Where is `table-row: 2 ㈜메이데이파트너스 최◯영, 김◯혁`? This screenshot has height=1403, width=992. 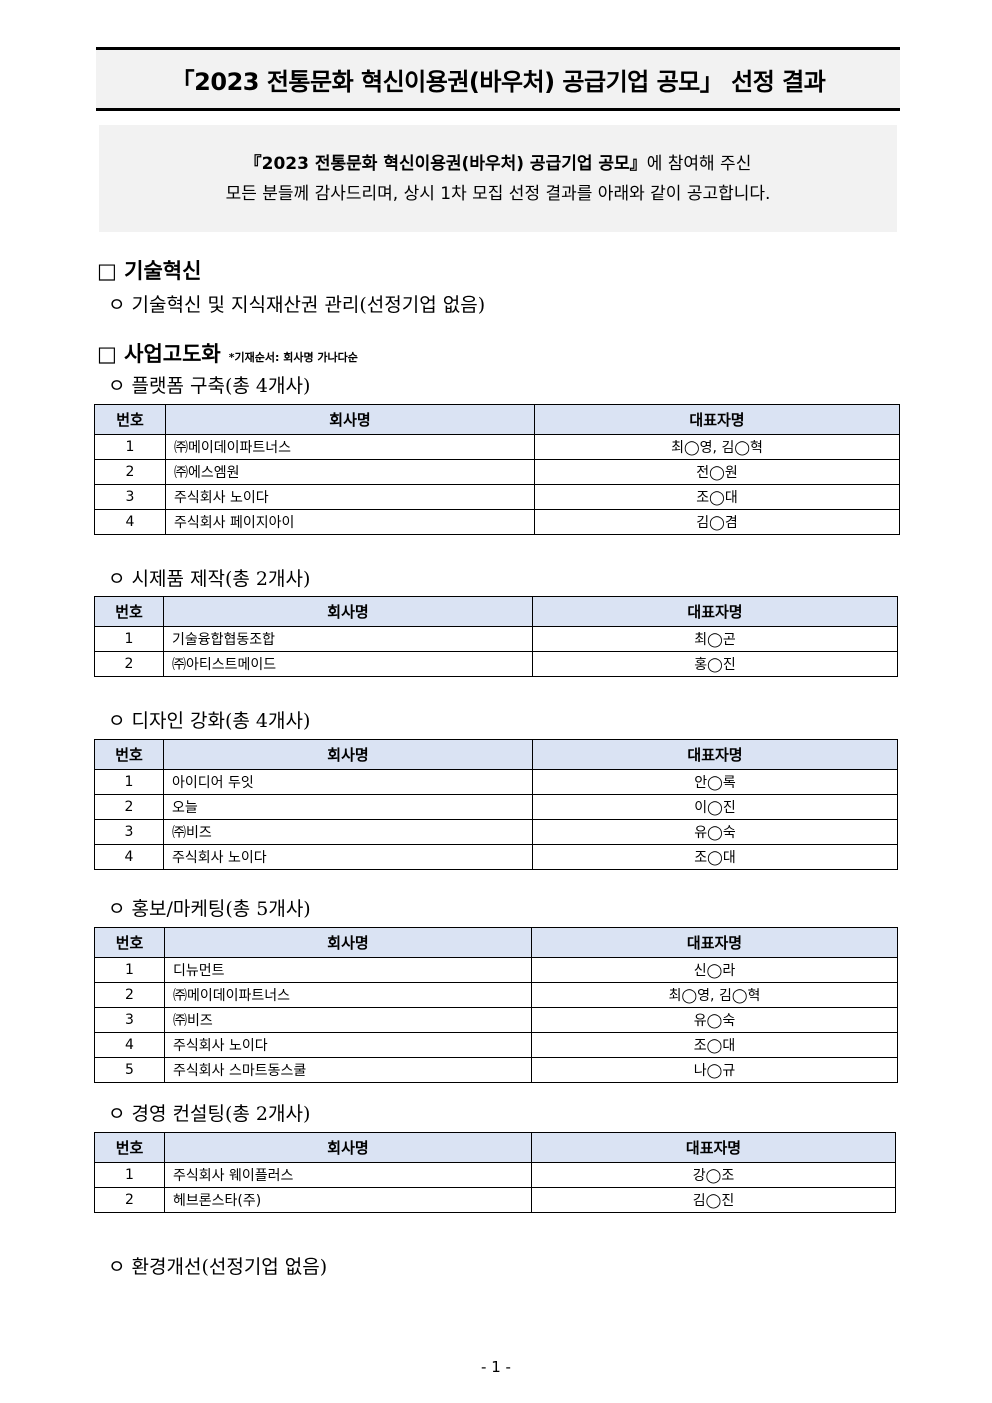
table-row: 2 ㈜메이데이파트너스 최◯영, 김◯혁 is located at coordinates (496, 995).